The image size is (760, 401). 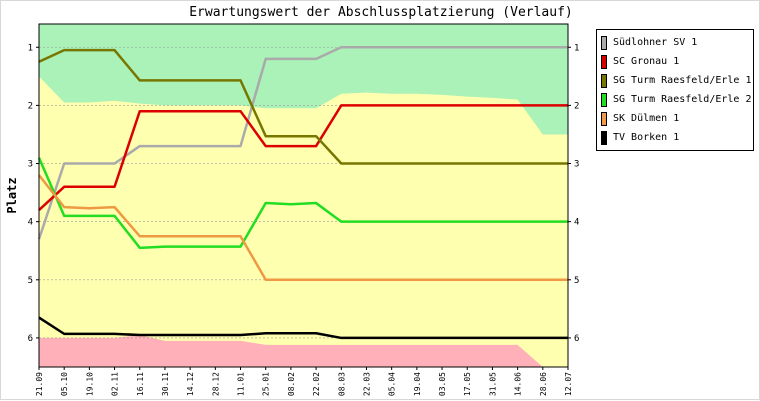 What do you see at coordinates (576, 281) in the screenshot?
I see `y-tick-label-right: 5` at bounding box center [576, 281].